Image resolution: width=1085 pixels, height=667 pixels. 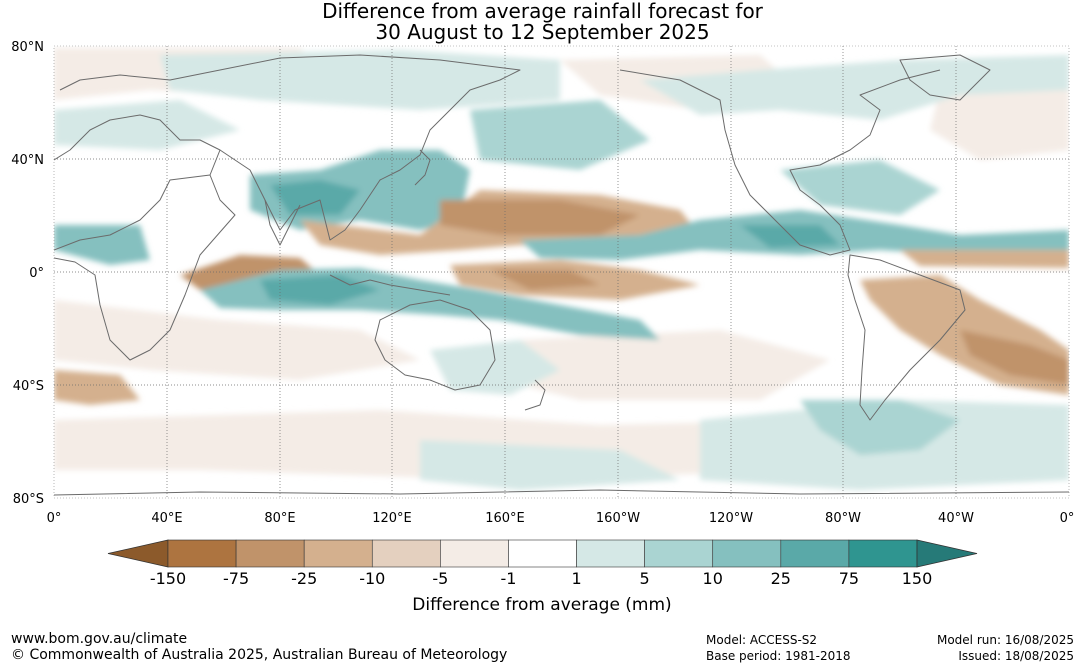 I want to click on antarctica-coastline, so click(x=561, y=492).